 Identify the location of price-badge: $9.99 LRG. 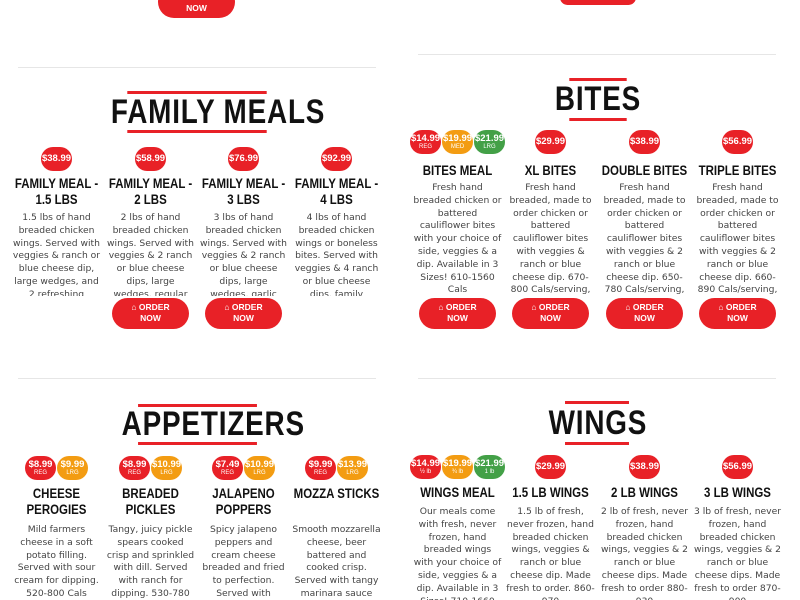
(72, 468).